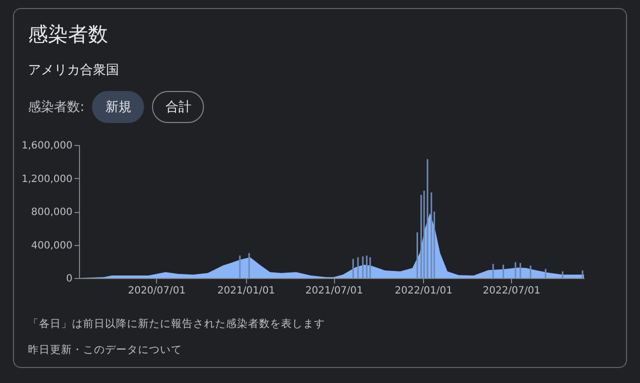 This screenshot has width=640, height=383. Describe the element at coordinates (51, 212) in the screenshot. I see `y-tick-label: 800,000` at that location.